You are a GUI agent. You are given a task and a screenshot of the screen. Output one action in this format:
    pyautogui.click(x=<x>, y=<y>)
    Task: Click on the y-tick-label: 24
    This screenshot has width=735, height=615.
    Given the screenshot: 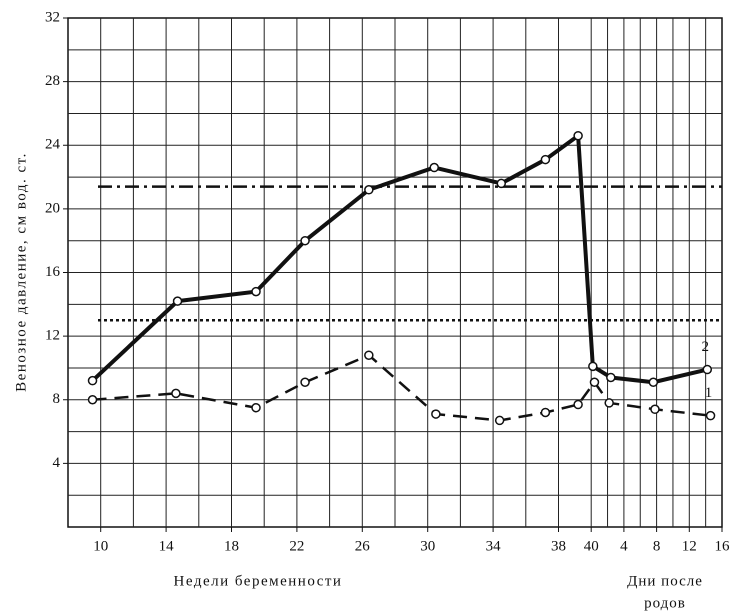 What is the action you would take?
    pyautogui.click(x=53, y=145)
    